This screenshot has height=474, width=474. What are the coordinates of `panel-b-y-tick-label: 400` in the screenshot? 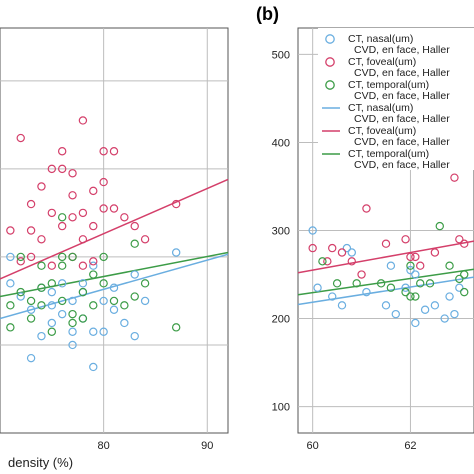 It's located at (281, 143).